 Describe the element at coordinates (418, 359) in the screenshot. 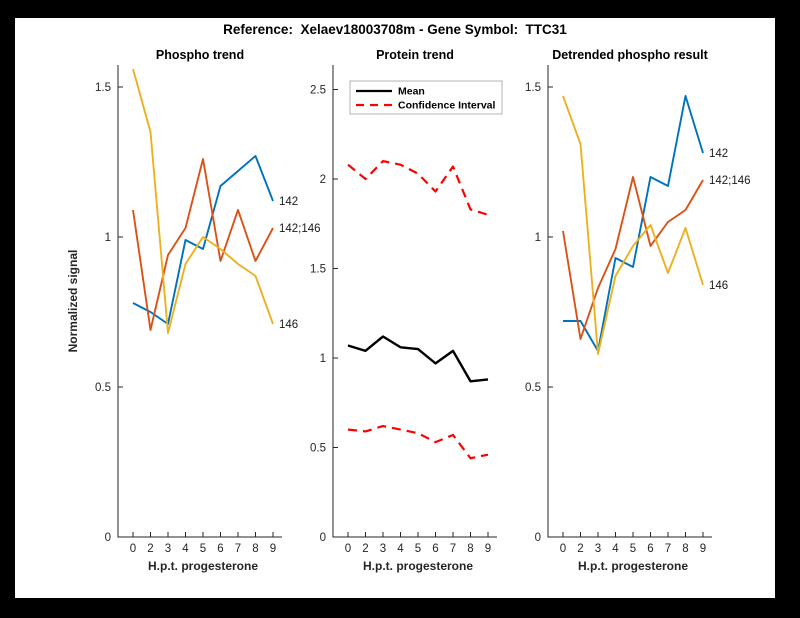

I see `series-line-mean` at that location.